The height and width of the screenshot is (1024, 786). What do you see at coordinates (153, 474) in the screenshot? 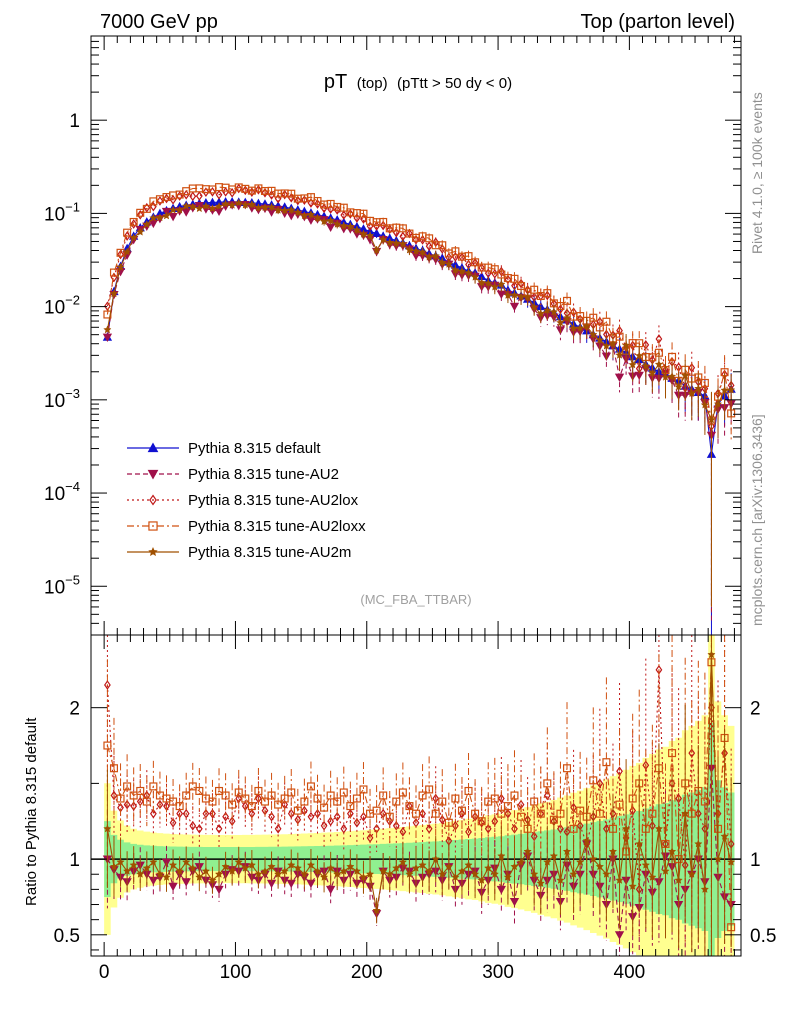
I see `legend-marker-au2` at bounding box center [153, 474].